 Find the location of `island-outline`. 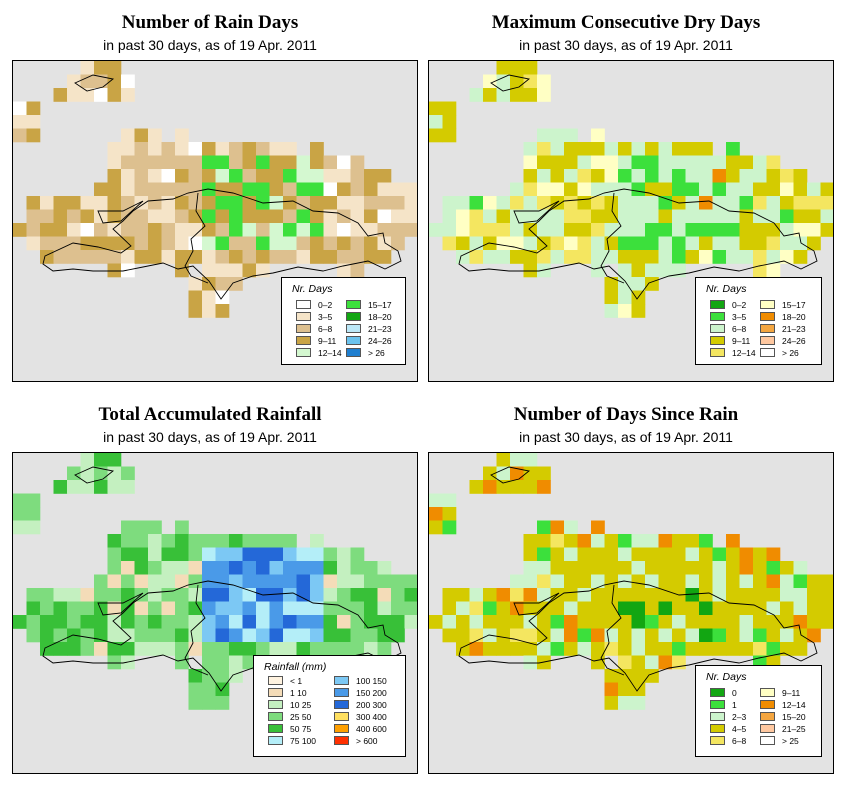

island-outline is located at coordinates (510, 475).